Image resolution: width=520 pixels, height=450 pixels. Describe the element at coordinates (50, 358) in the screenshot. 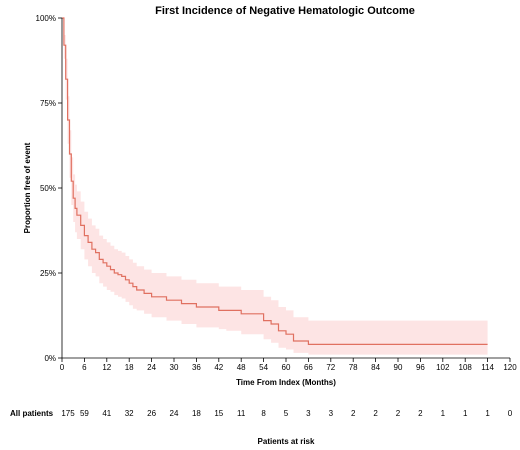

I see `y-tick-label: 0%` at that location.